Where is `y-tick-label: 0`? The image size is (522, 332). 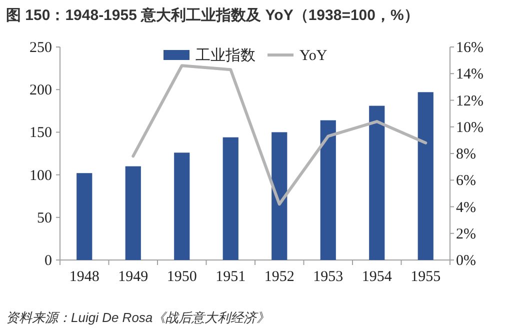
y-tick-label: 0 is located at coordinates (48, 261).